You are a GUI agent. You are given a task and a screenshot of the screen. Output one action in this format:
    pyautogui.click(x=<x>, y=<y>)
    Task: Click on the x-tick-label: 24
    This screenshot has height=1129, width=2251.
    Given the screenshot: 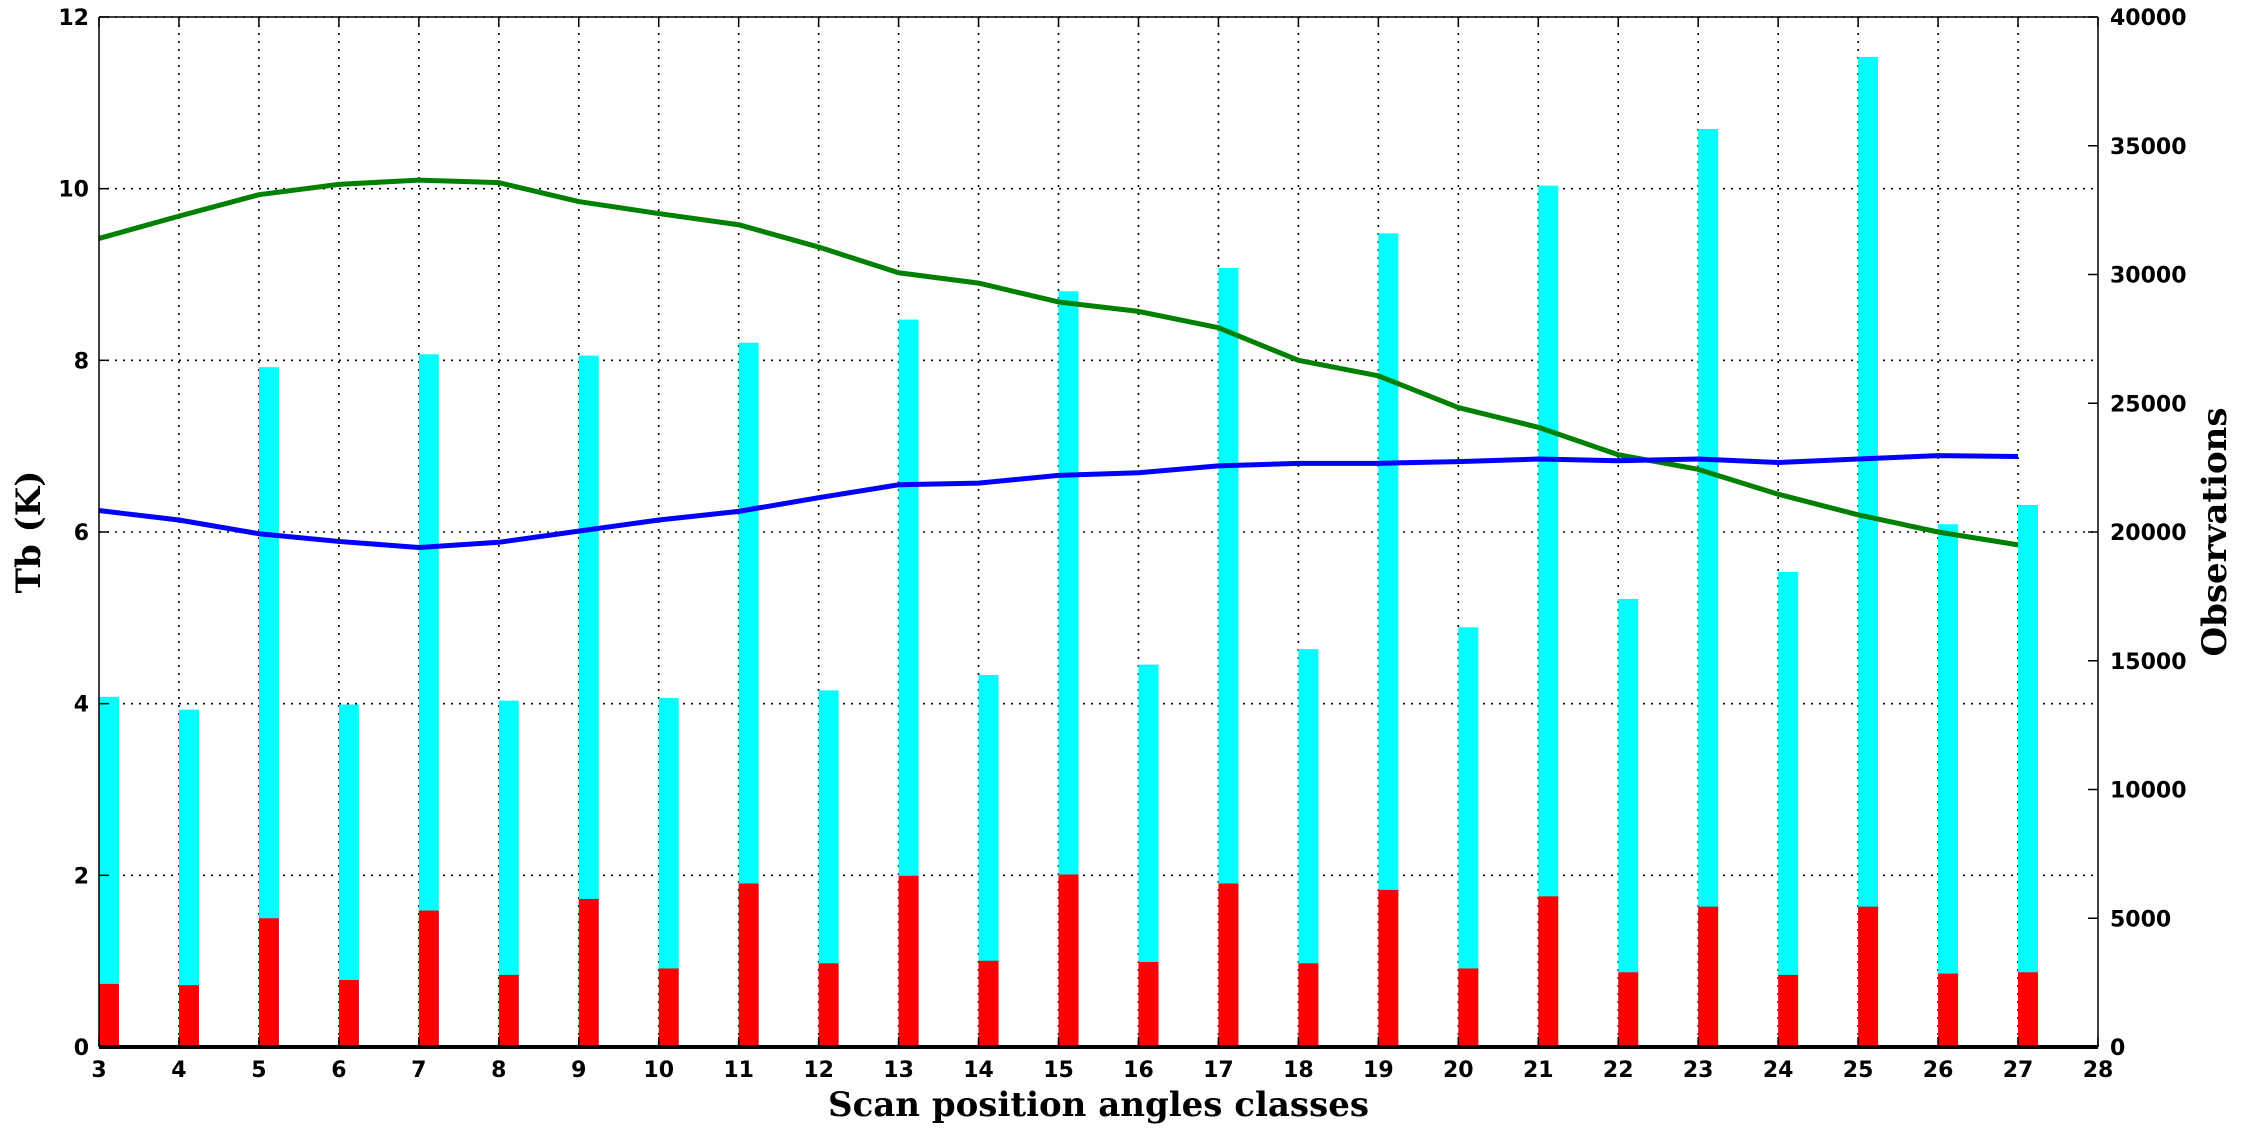 What is the action you would take?
    pyautogui.click(x=1778, y=1070)
    